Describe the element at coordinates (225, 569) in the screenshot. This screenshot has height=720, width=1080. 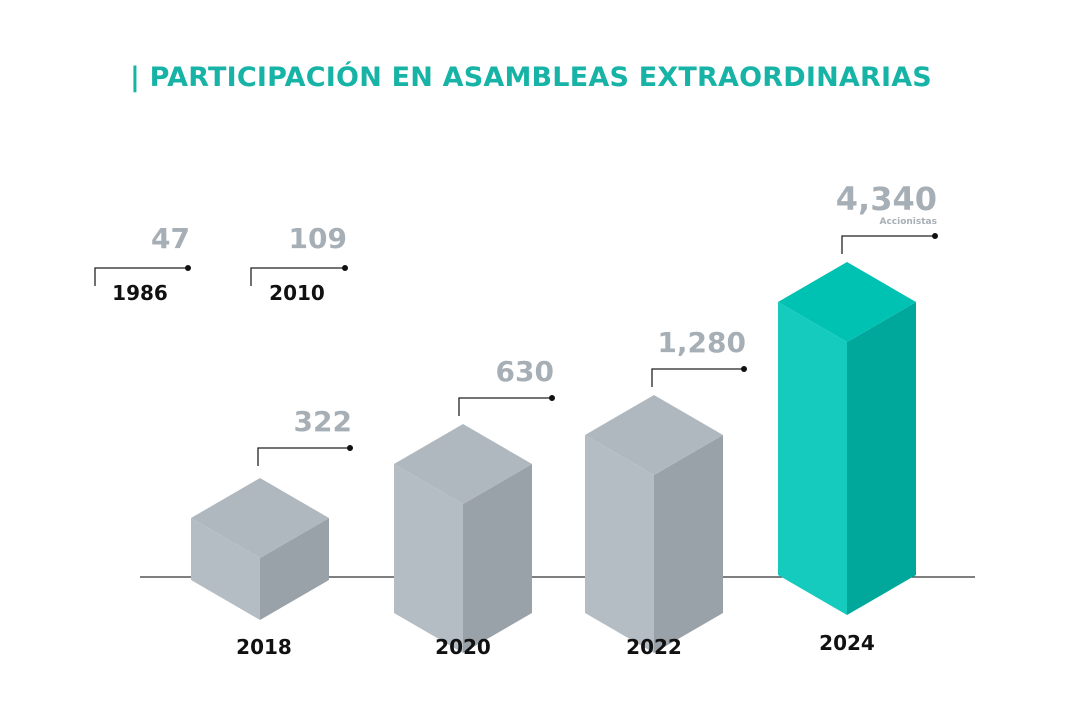
I see `bar-left-face-2018` at that location.